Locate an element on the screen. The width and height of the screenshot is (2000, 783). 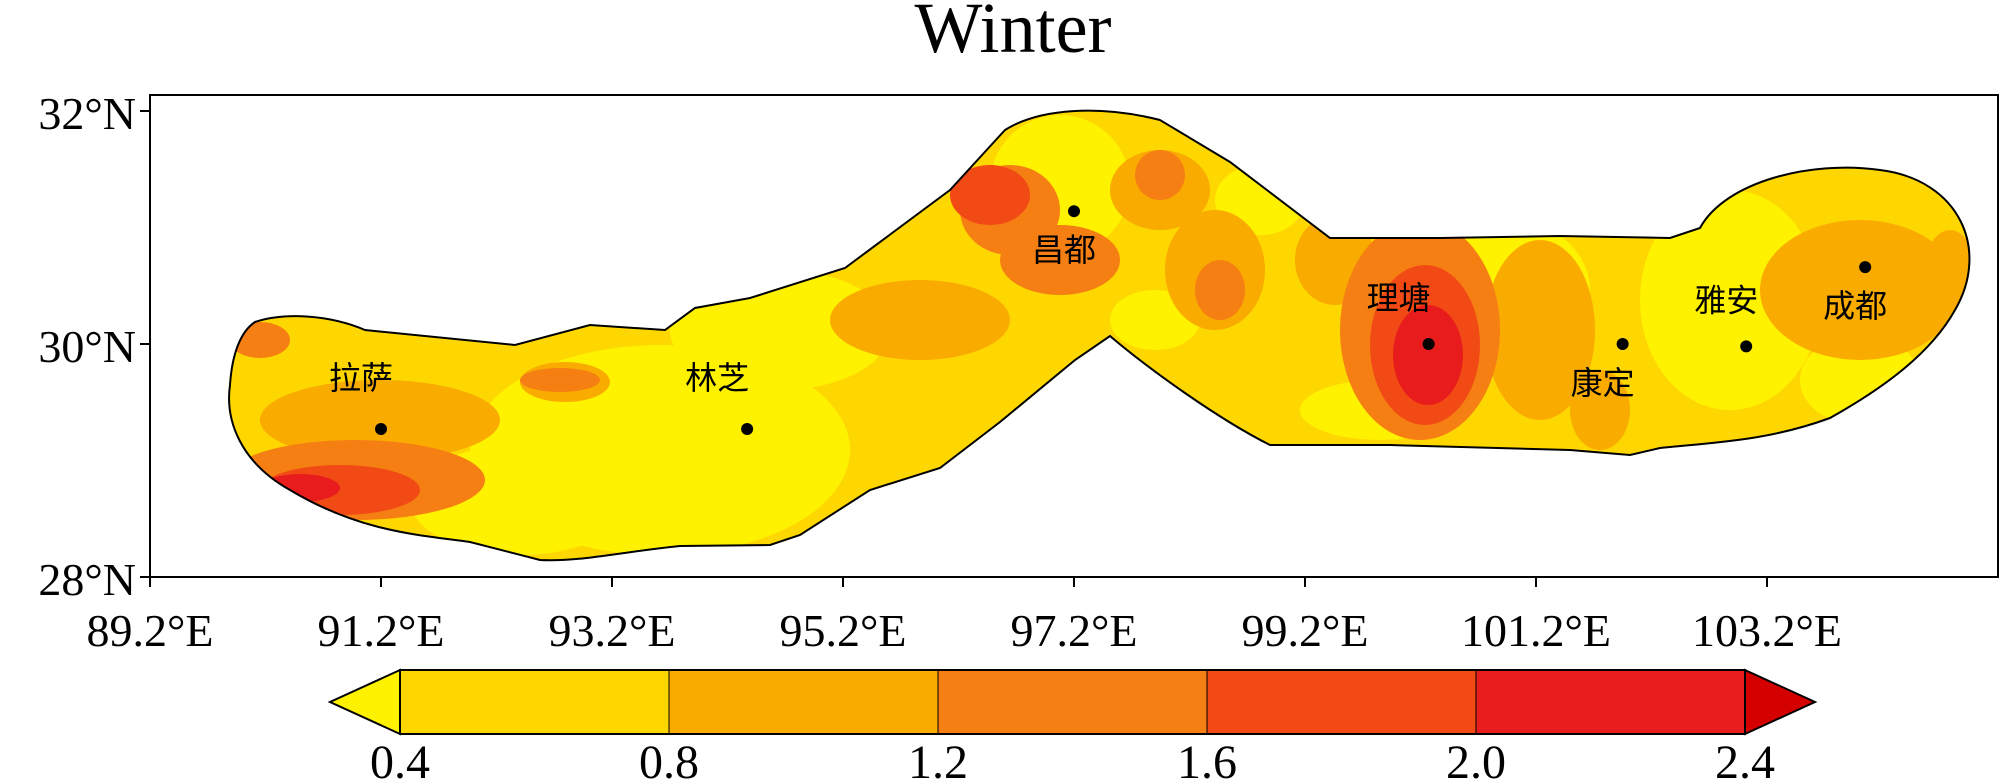
colorbar-tick-label: 0.8 is located at coordinates (669, 759).